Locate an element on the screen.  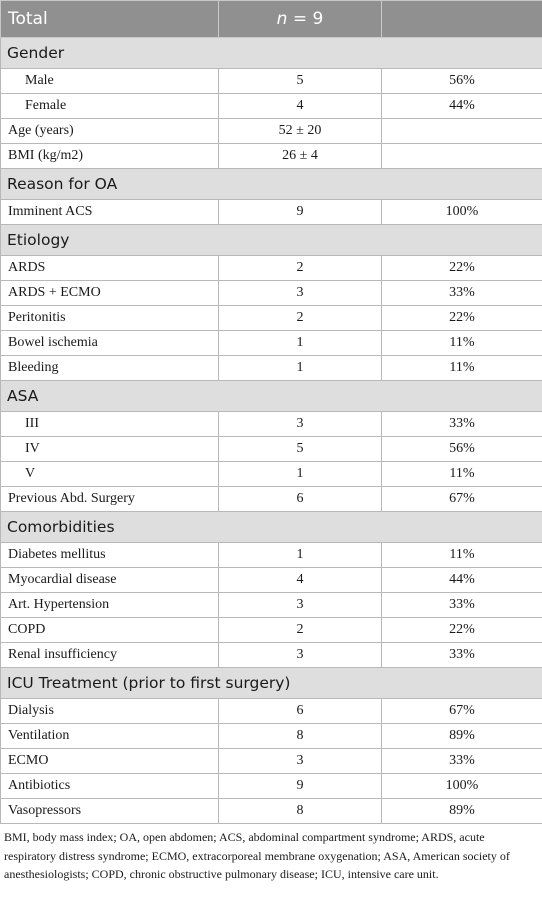
row-label: ARDS is located at coordinates (109, 268).